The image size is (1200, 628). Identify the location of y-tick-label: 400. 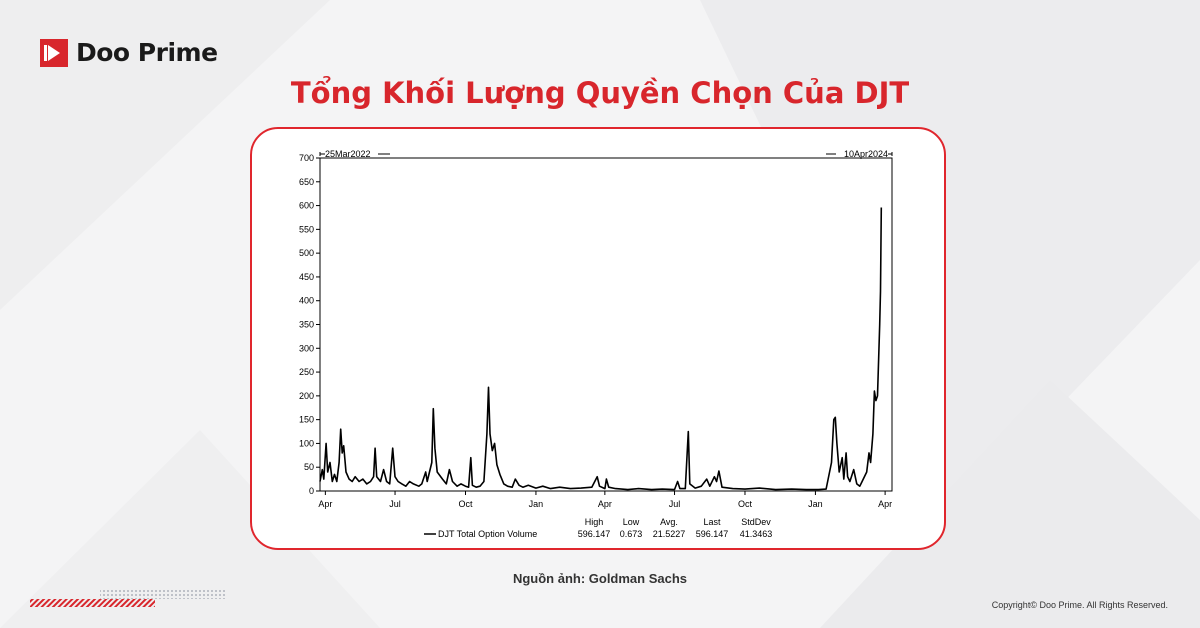
(306, 301).